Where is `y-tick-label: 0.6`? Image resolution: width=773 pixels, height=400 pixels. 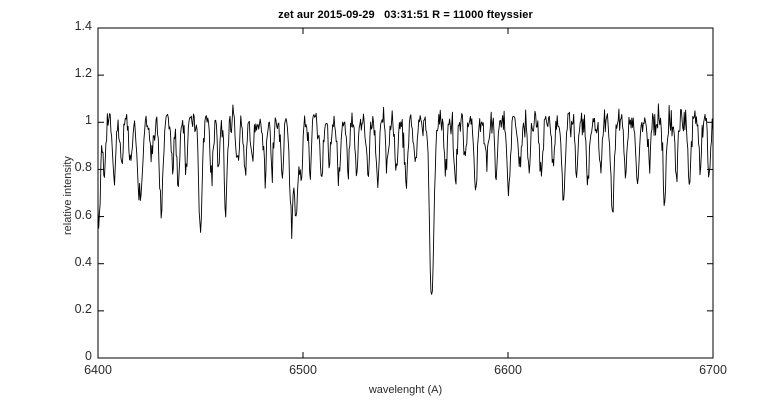
y-tick-label: 0.6 is located at coordinates (83, 214).